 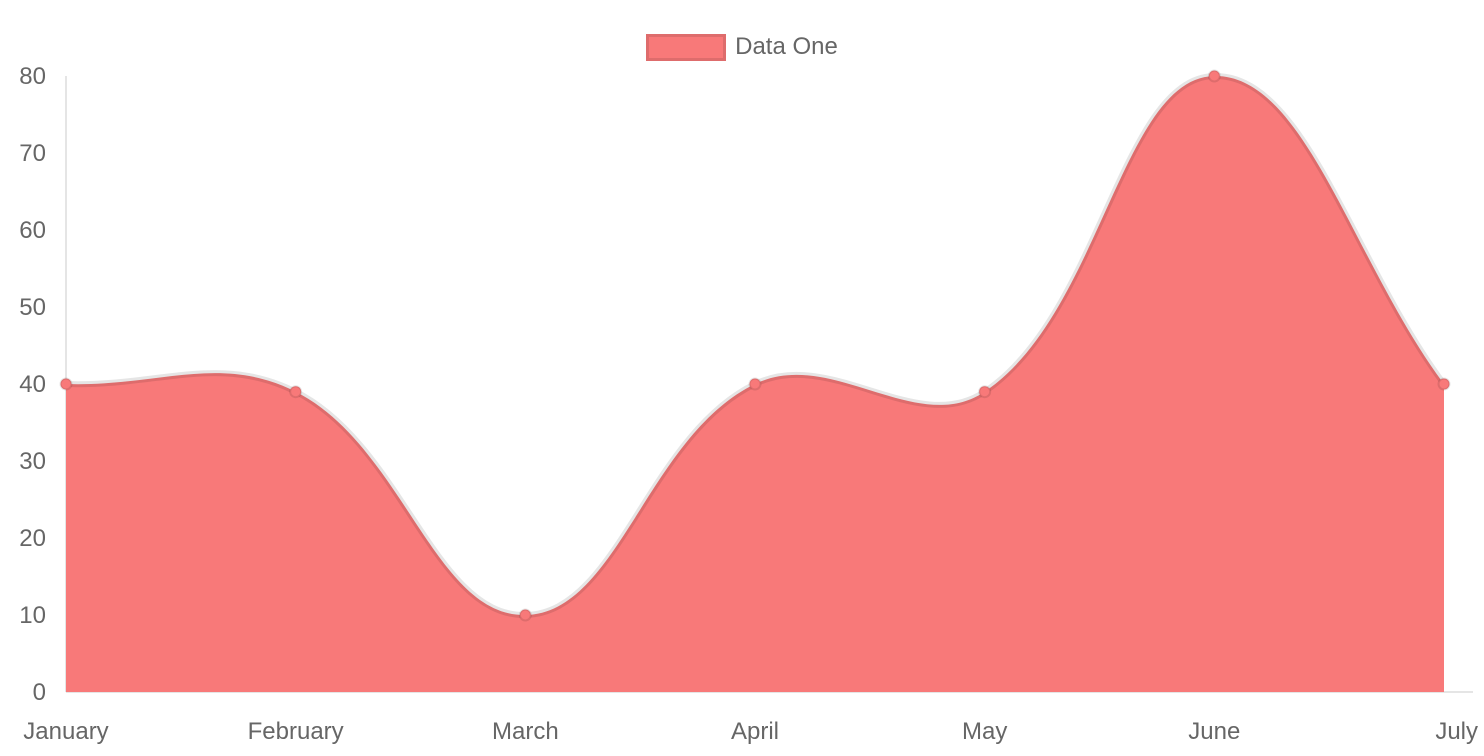 I want to click on x-tick-label: May, so click(x=984, y=731).